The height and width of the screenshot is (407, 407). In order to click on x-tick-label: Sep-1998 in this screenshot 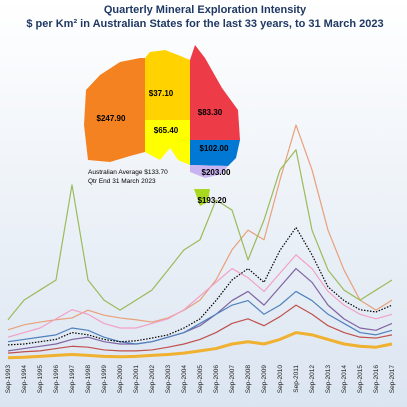, I will do `click(88, 379)`.